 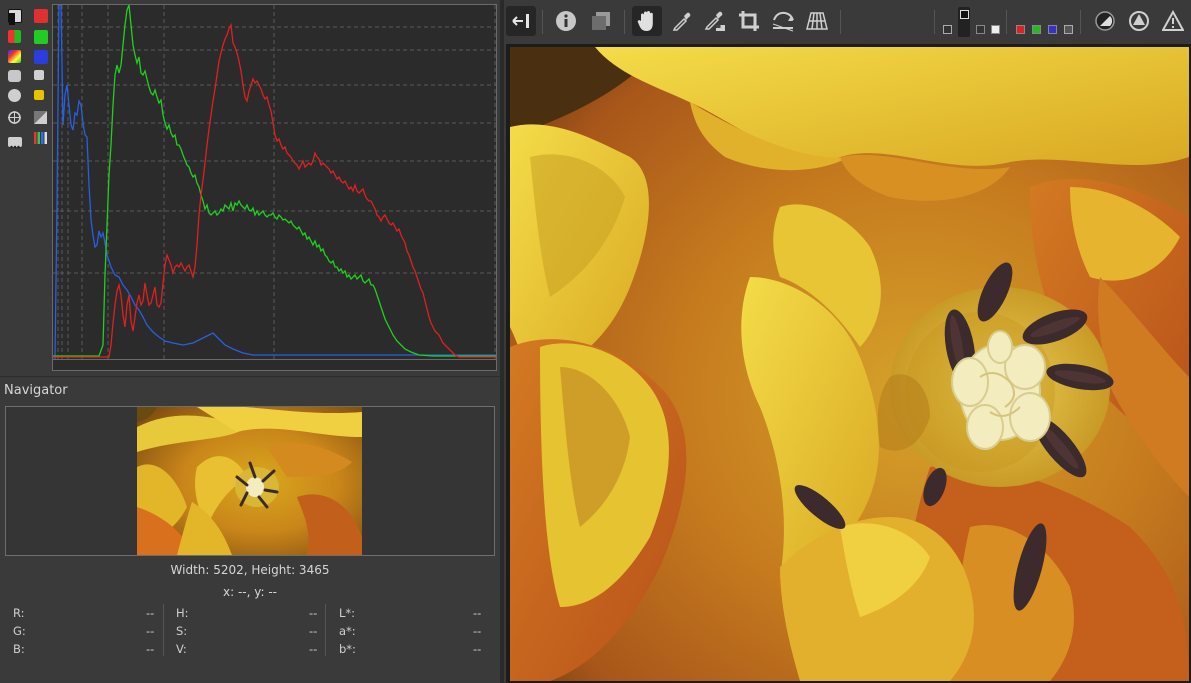 What do you see at coordinates (682, 21) in the screenshot?
I see `color-picker-icon` at bounding box center [682, 21].